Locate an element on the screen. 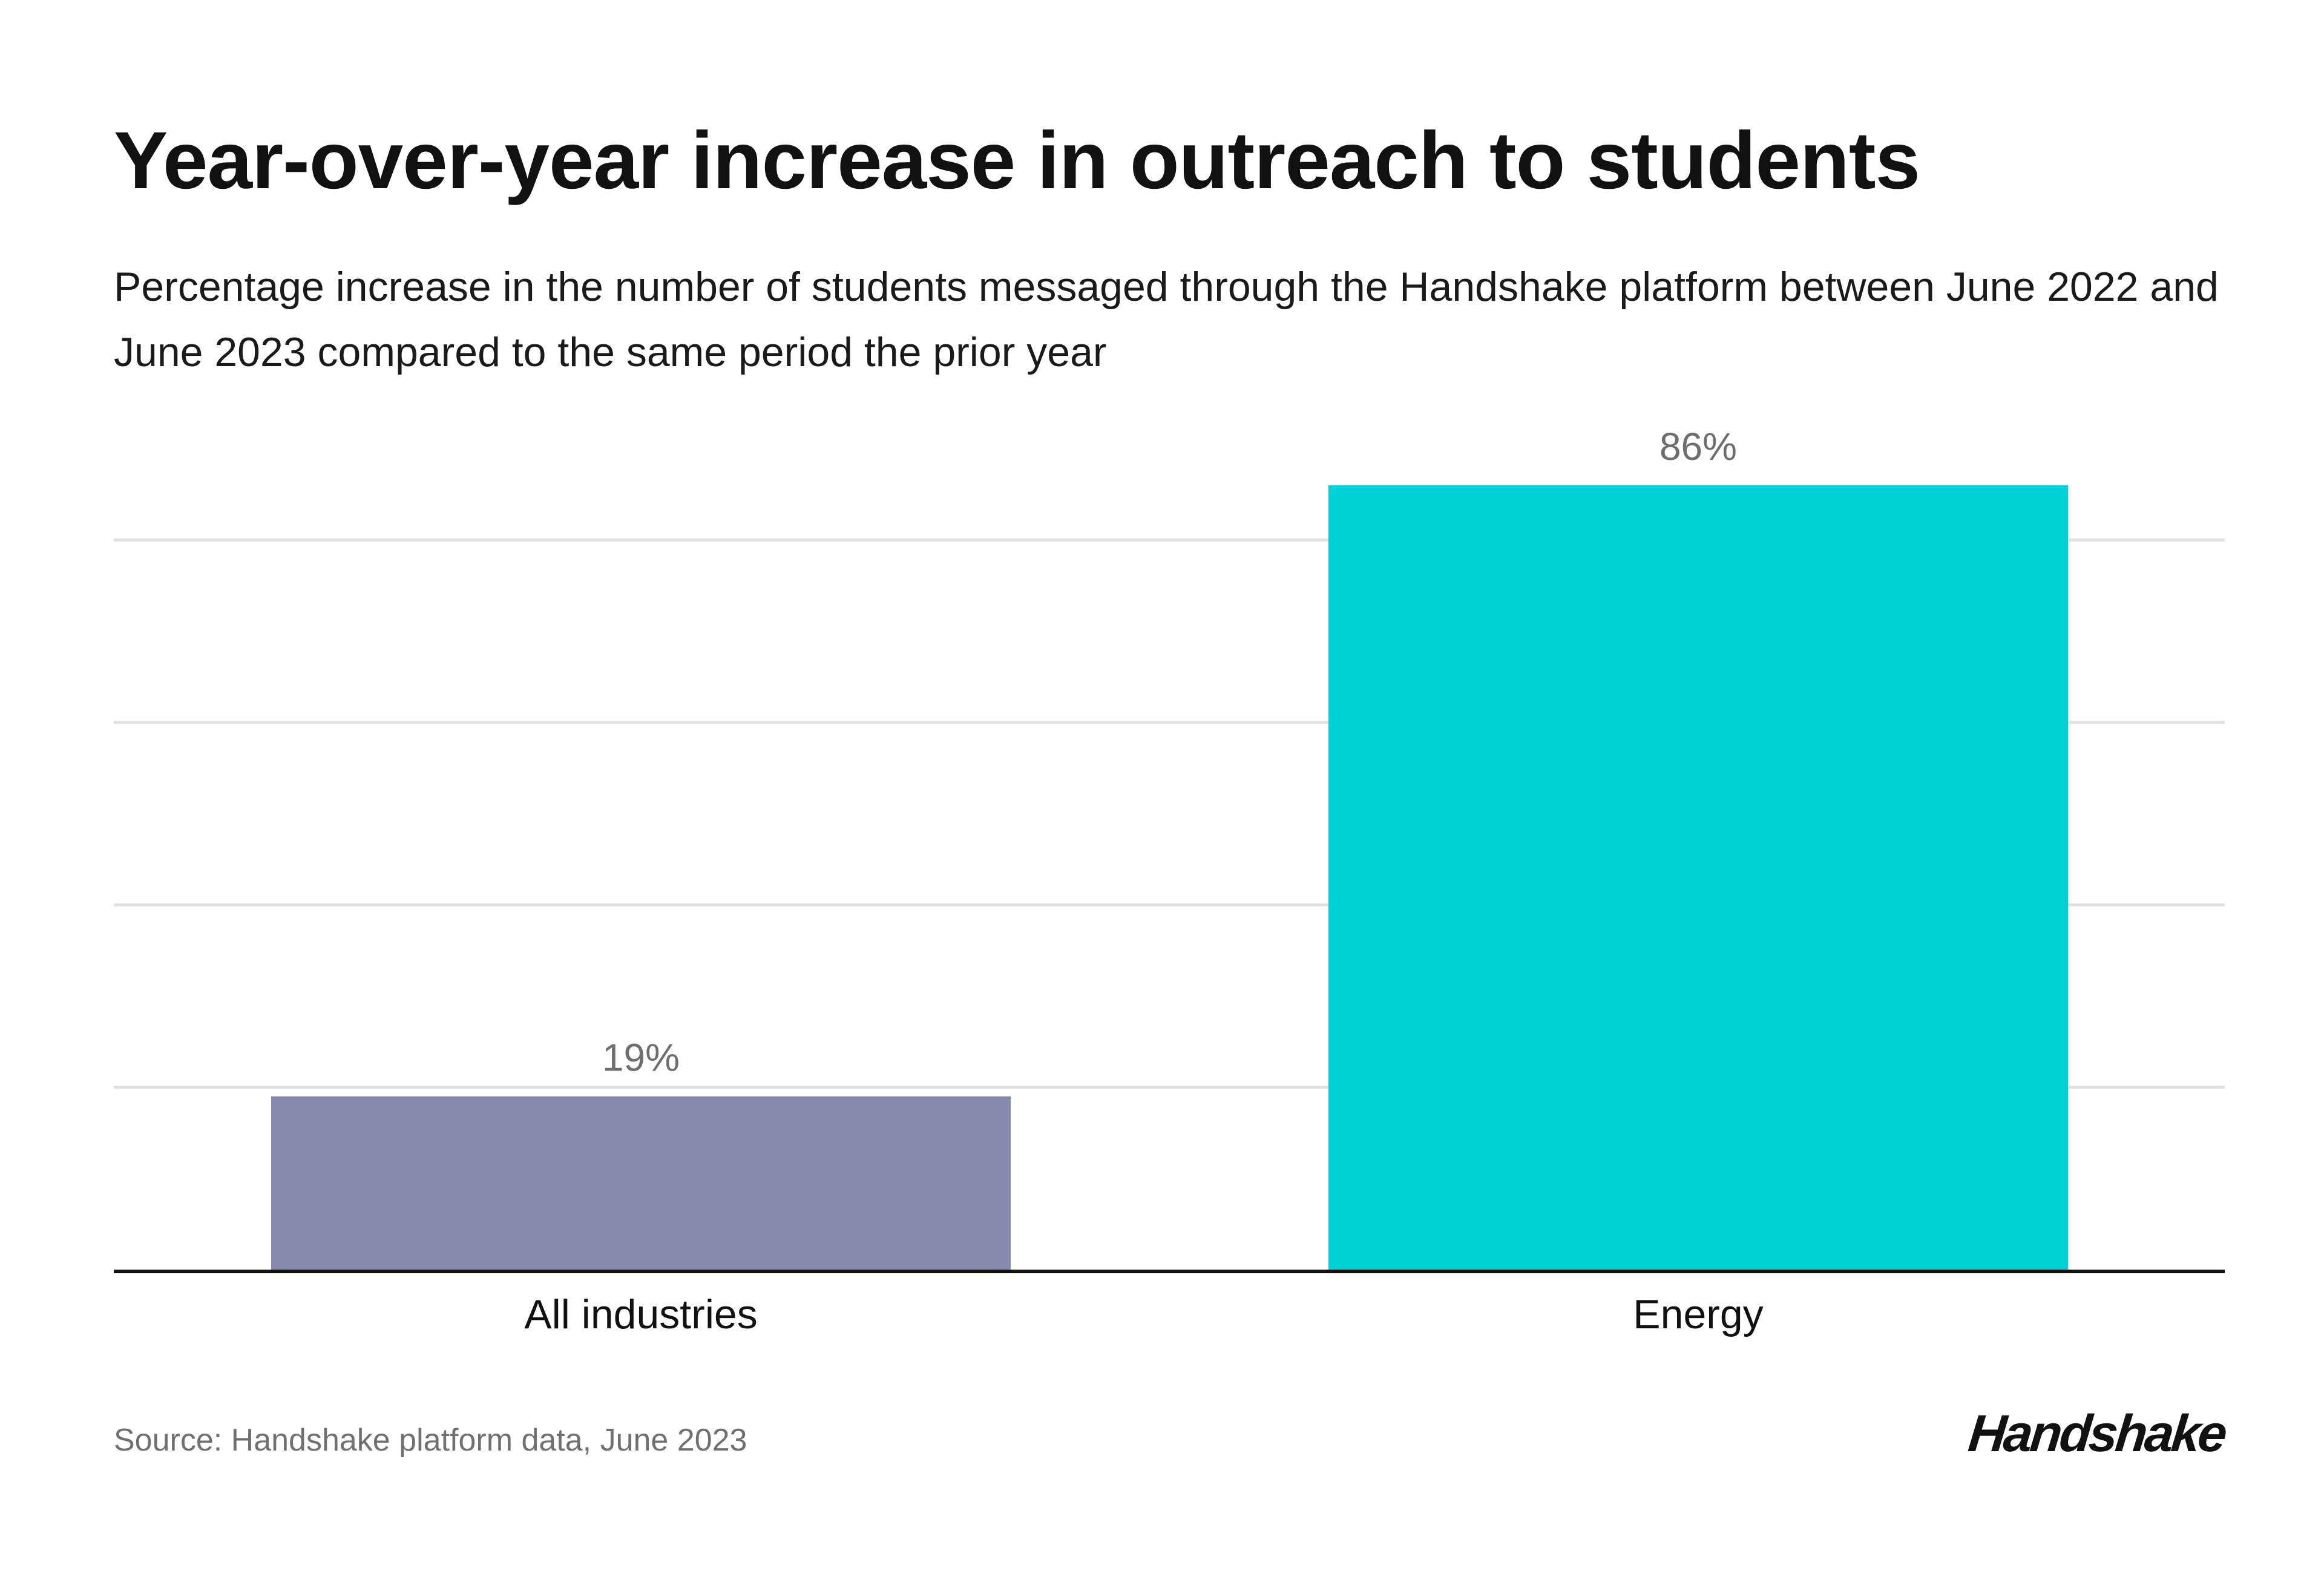  category-label-energy: Energy is located at coordinates (1698, 1314).